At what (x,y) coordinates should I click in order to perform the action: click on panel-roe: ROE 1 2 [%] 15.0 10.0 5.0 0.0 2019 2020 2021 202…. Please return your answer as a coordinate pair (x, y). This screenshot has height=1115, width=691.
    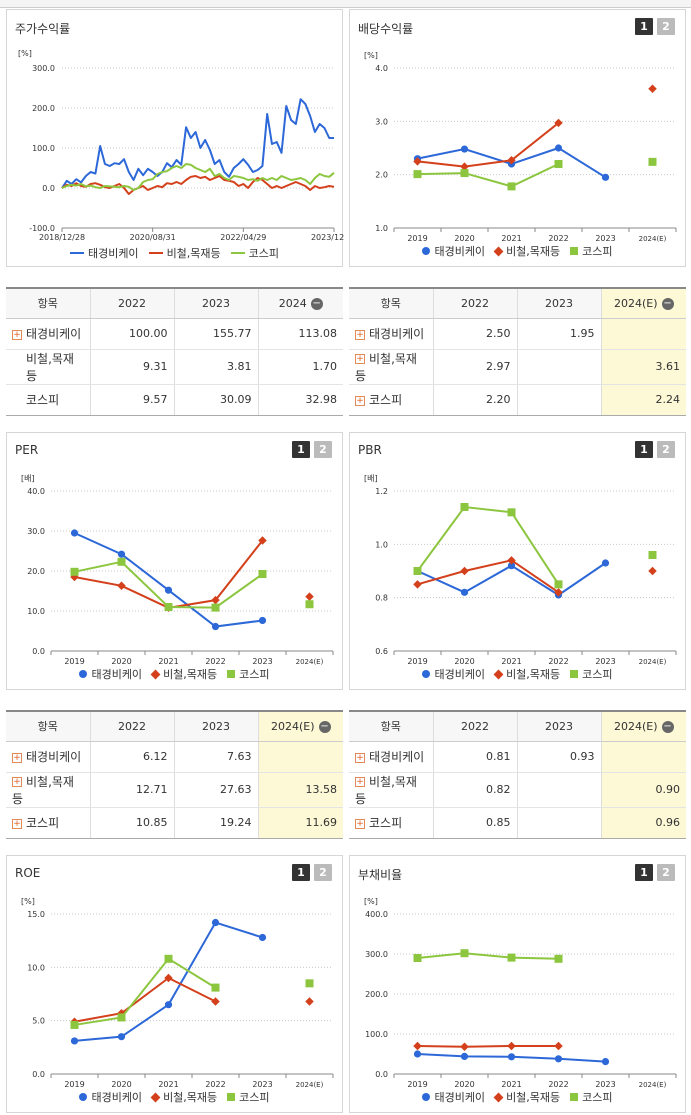
    Looking at the image, I should click on (174, 984).